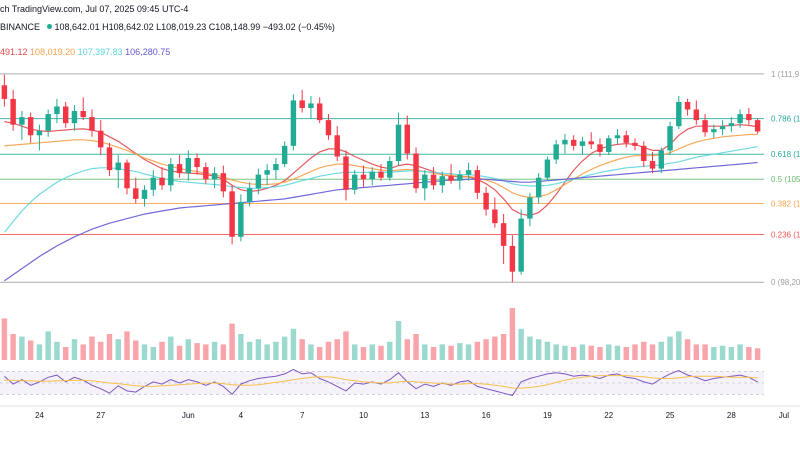 The height and width of the screenshot is (450, 800). What do you see at coordinates (608, 415) in the screenshot?
I see `time-tick-label: 22` at bounding box center [608, 415].